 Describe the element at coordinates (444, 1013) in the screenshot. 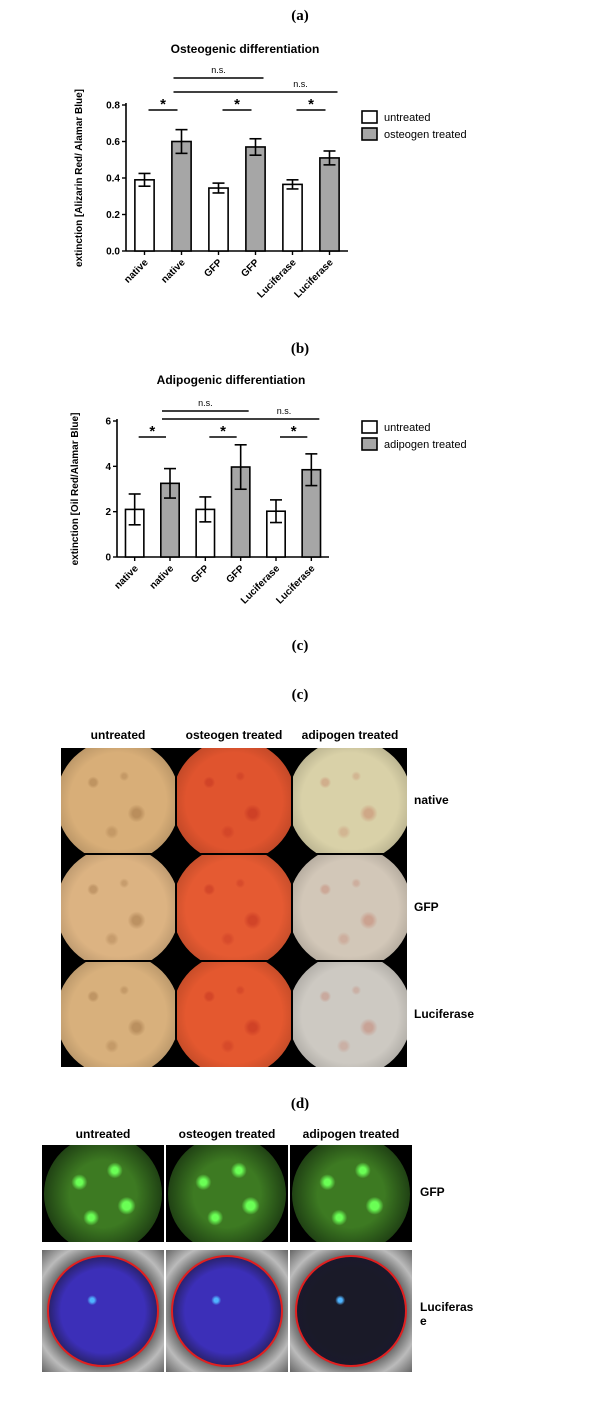

I see `row-header: Luciferase` at that location.